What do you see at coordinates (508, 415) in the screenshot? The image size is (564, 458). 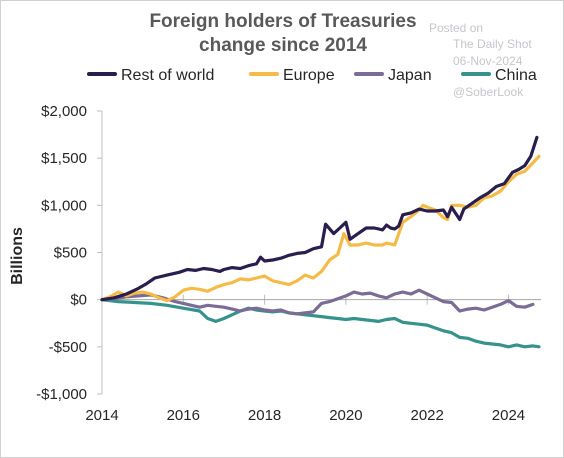 I see `x-tick-label: 2024` at bounding box center [508, 415].